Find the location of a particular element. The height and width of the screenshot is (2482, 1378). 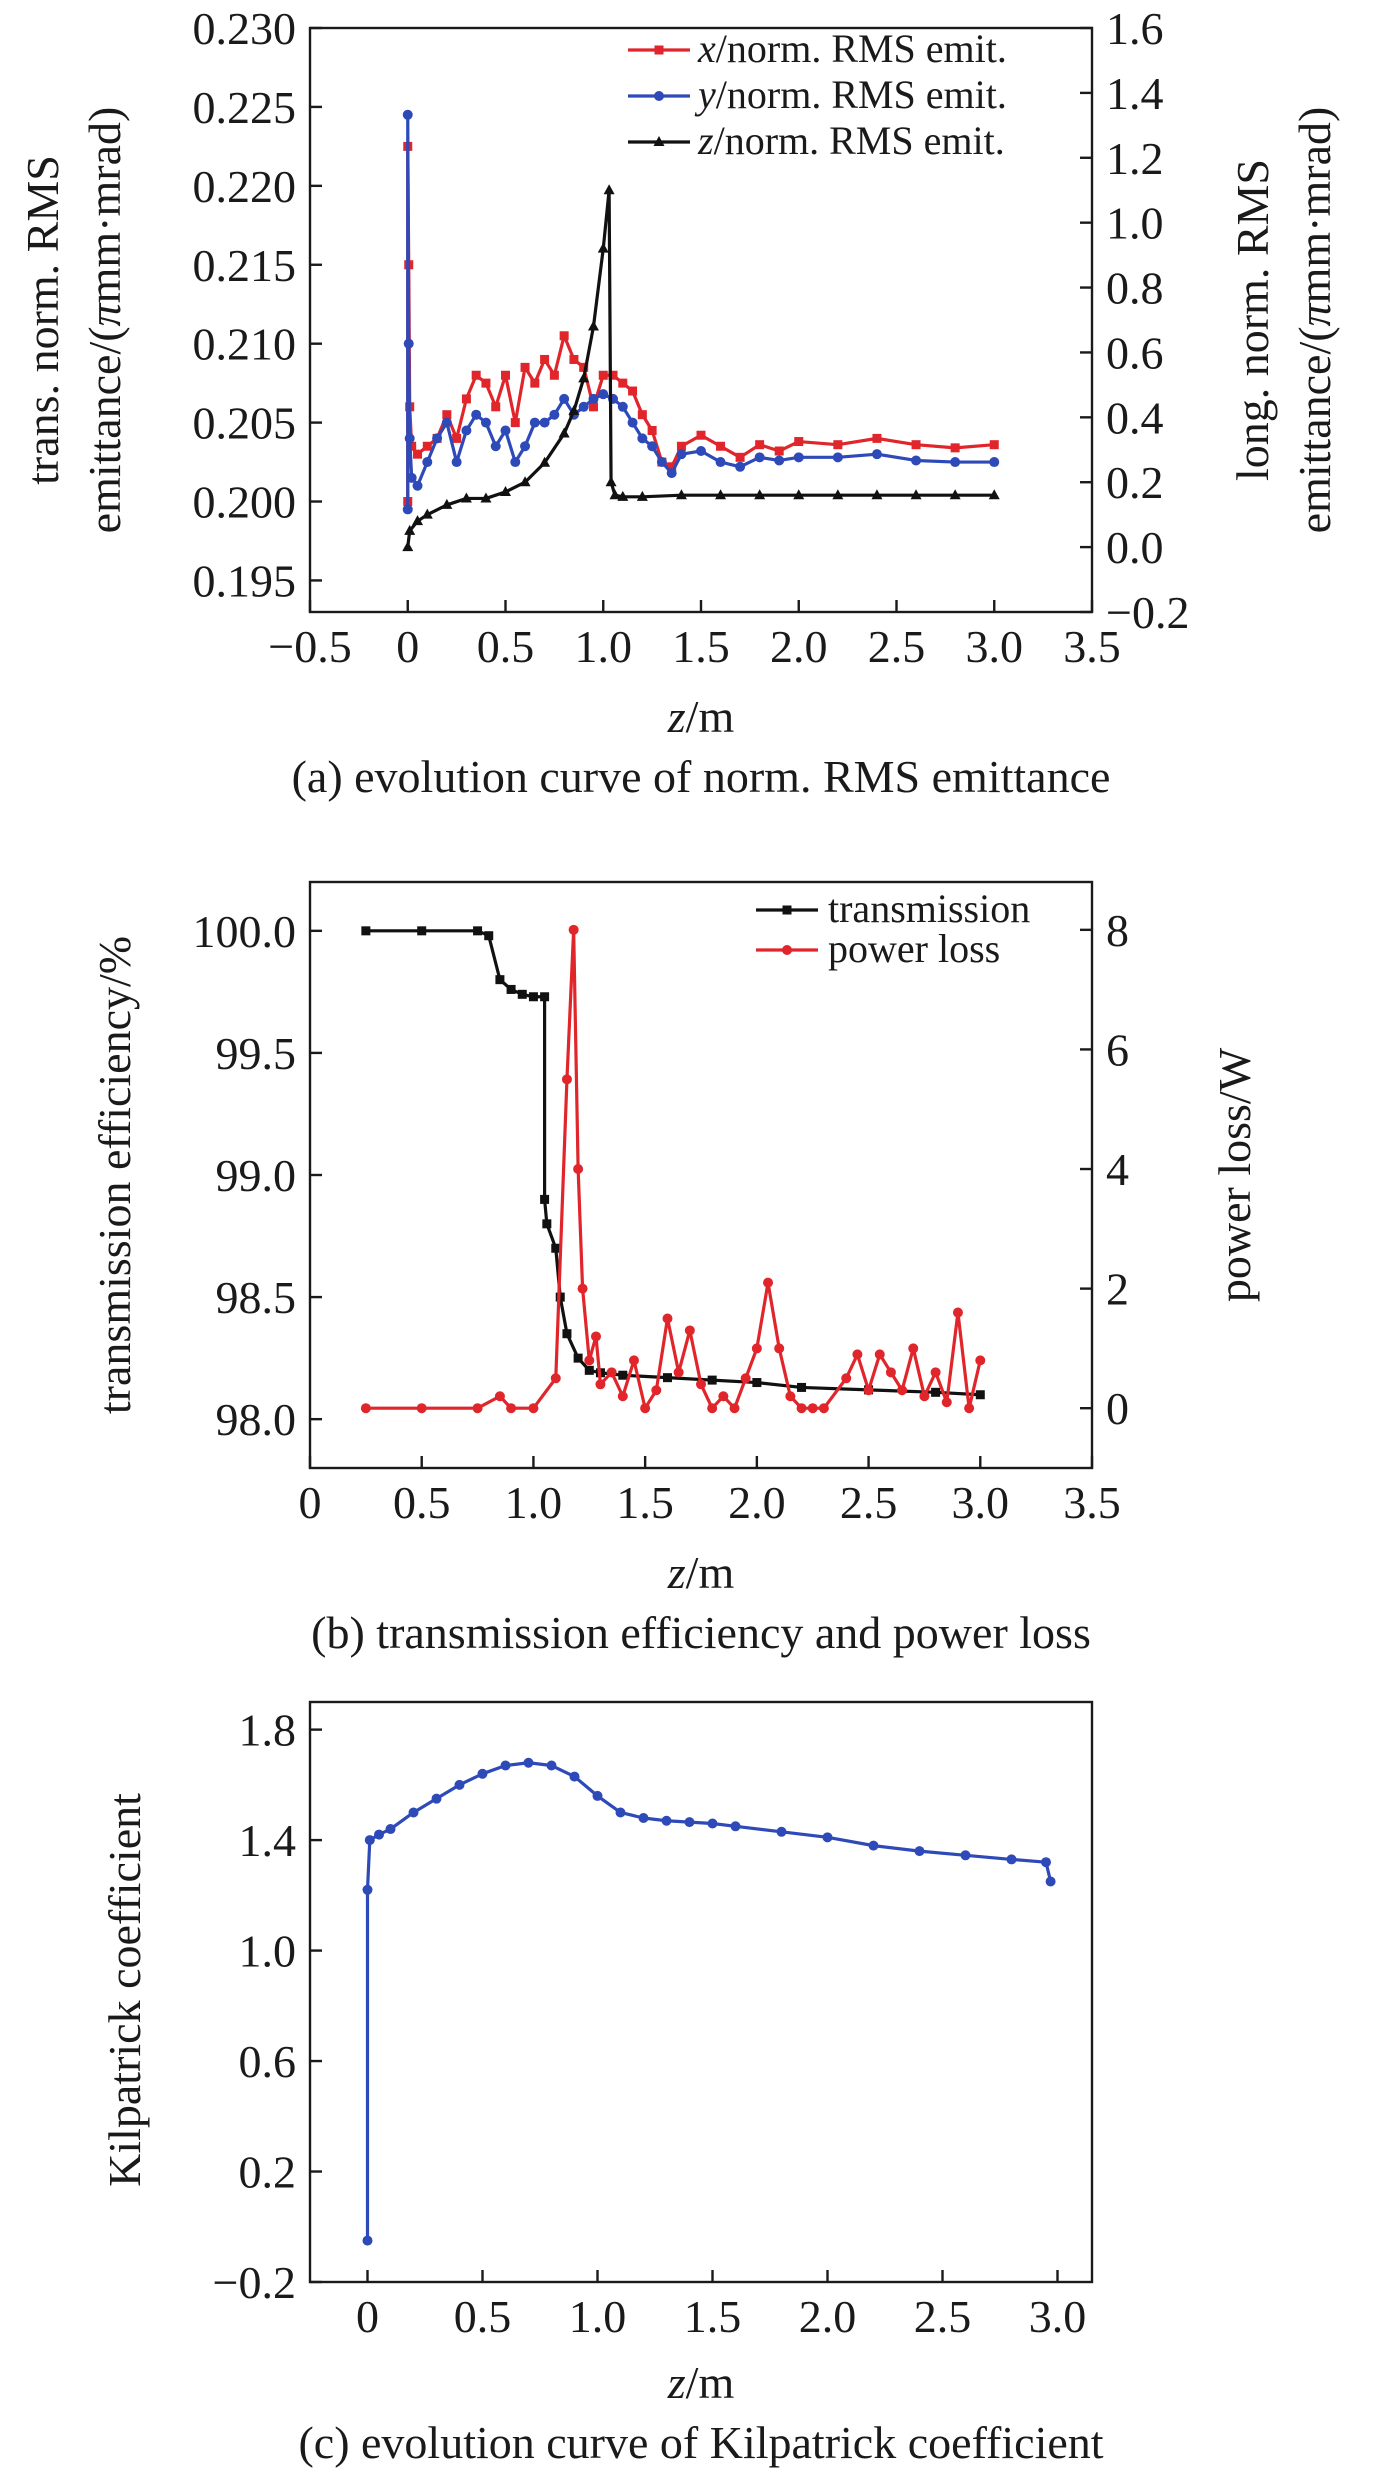

y2-tick-label: 4 is located at coordinates (1117, 1169).